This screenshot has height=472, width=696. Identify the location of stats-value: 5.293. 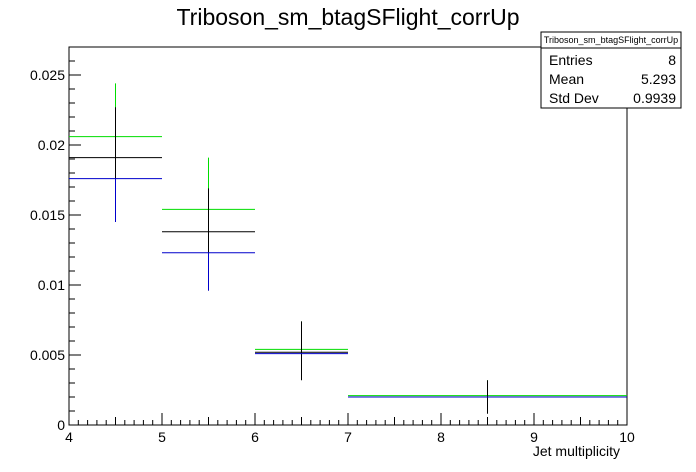
(658, 79).